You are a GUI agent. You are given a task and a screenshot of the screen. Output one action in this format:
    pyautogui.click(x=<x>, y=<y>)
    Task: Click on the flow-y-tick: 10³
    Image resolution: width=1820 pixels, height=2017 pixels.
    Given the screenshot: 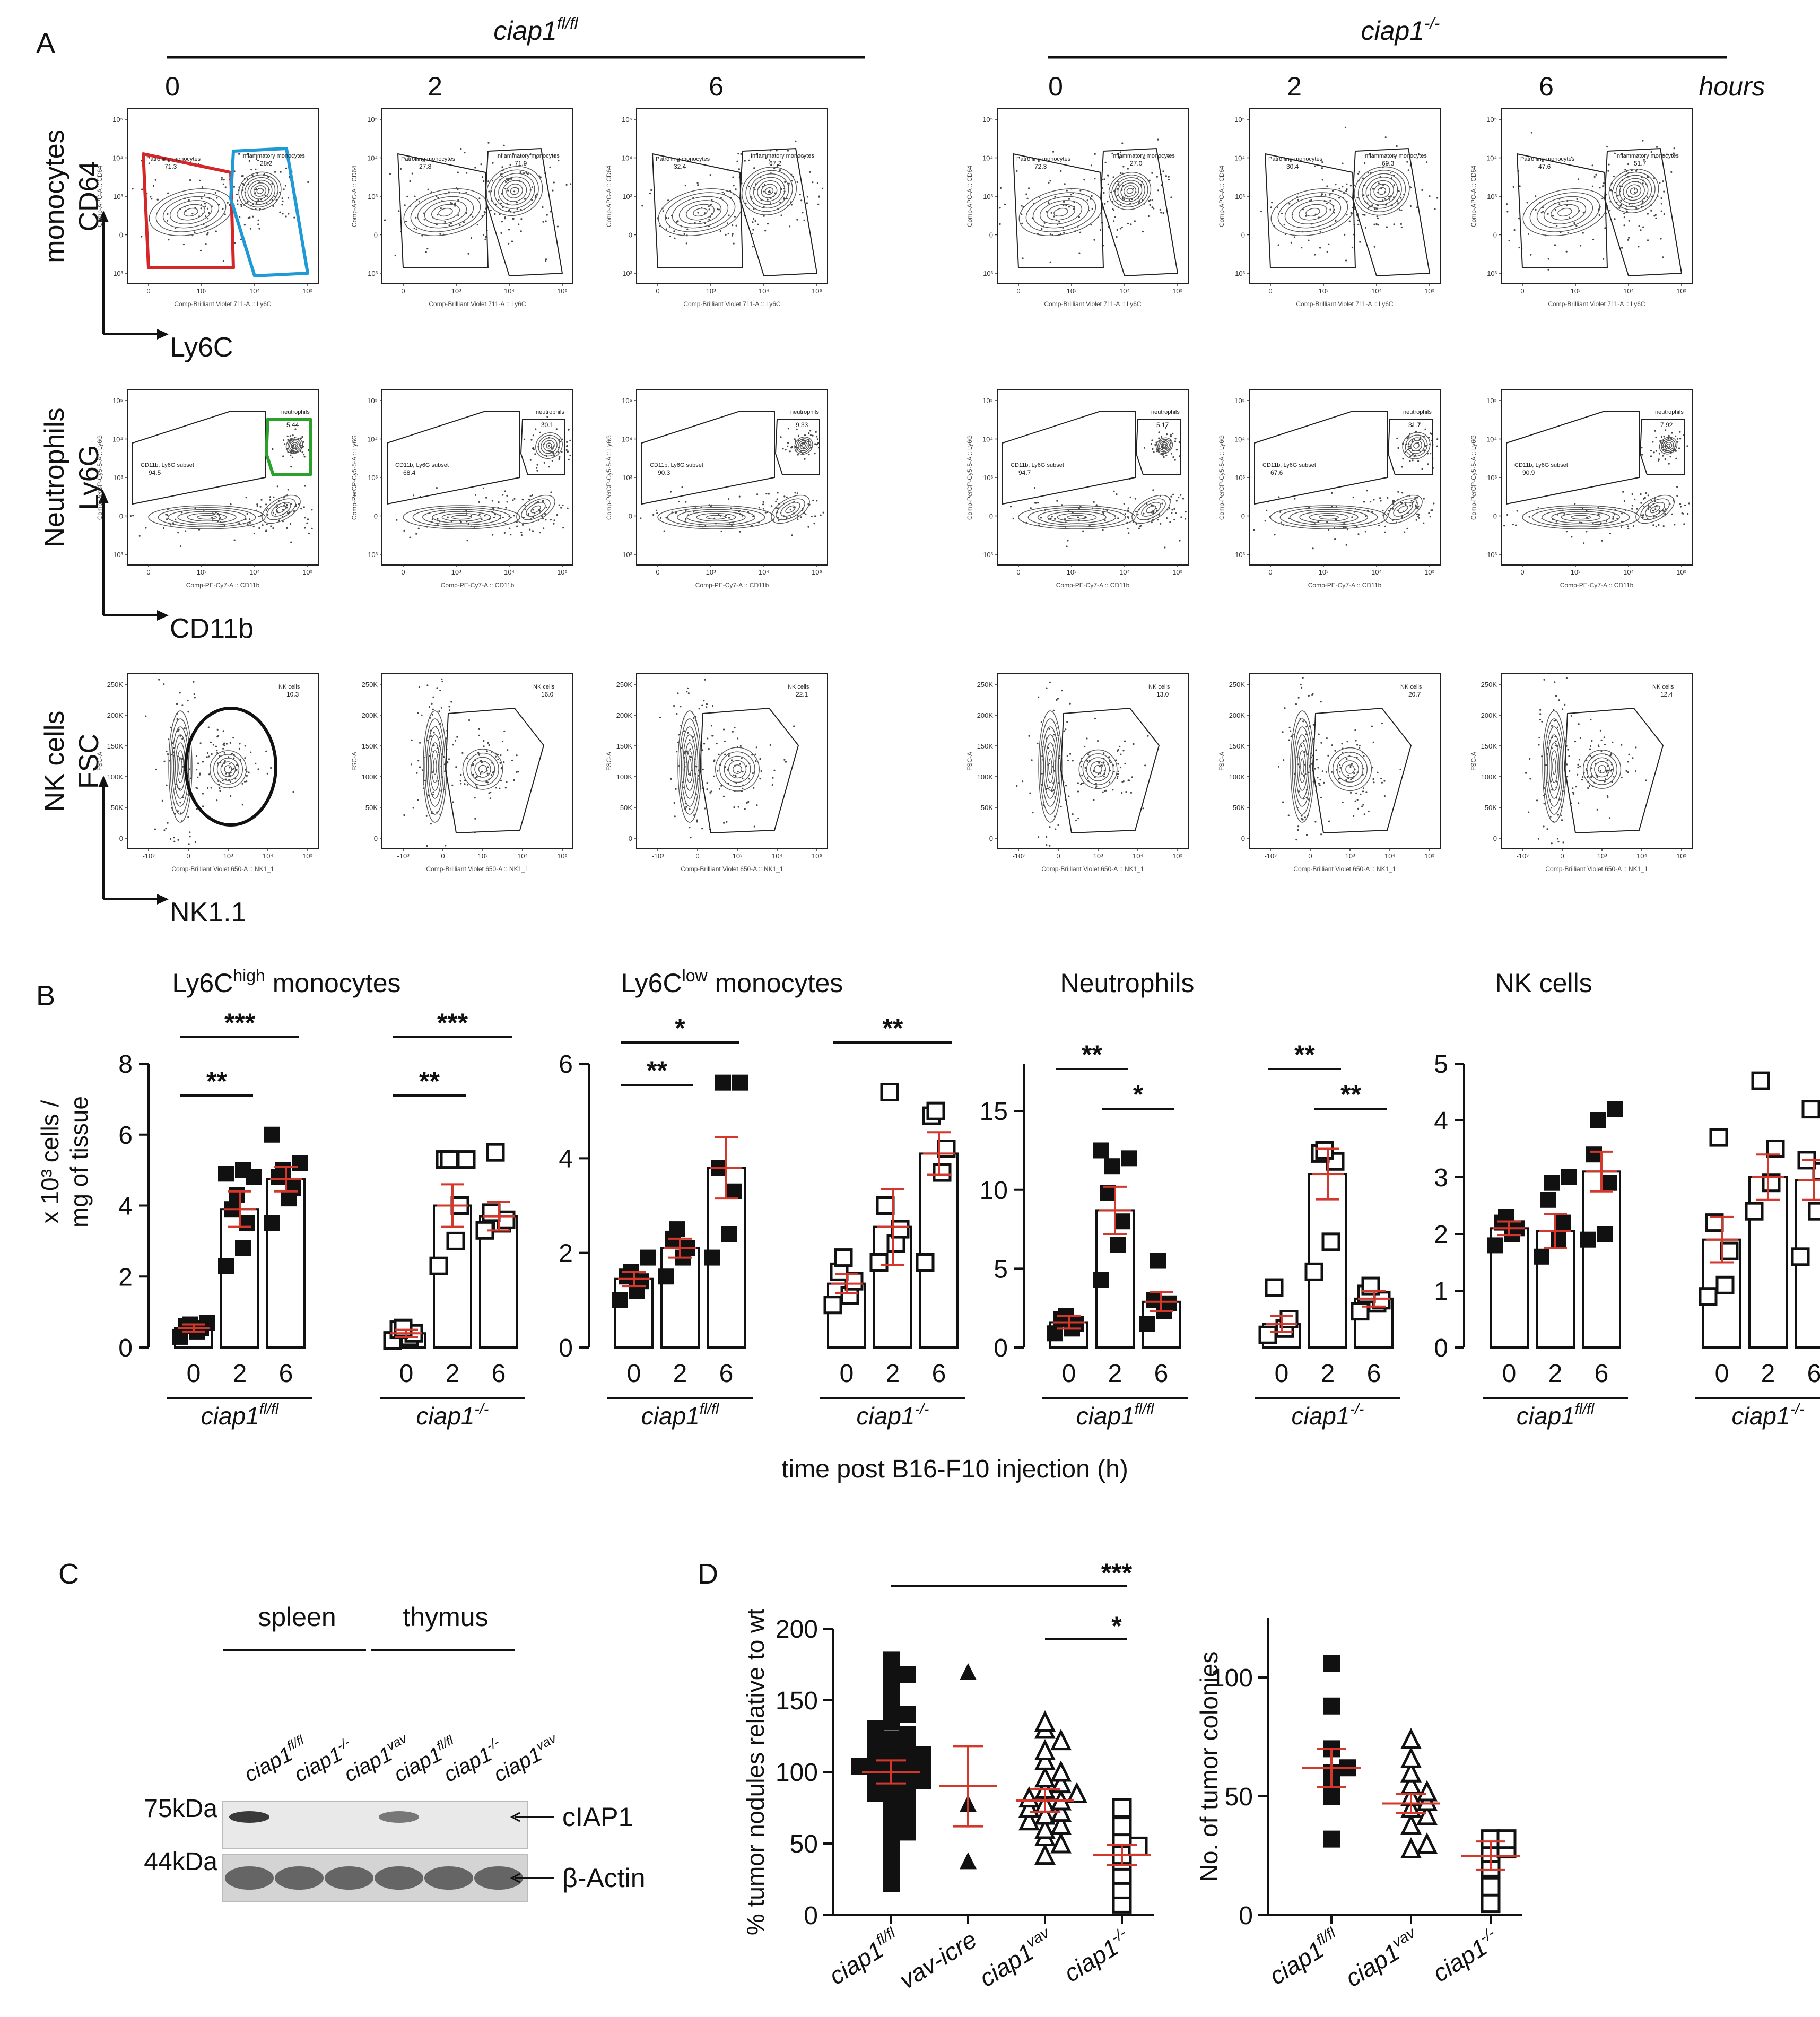 What is the action you would take?
    pyautogui.click(x=1492, y=478)
    